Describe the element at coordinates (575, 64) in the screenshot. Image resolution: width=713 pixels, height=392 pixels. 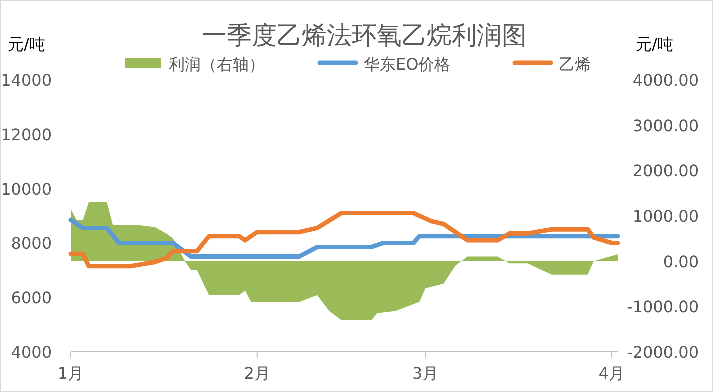
I see `legend-label: 乙烯` at that location.